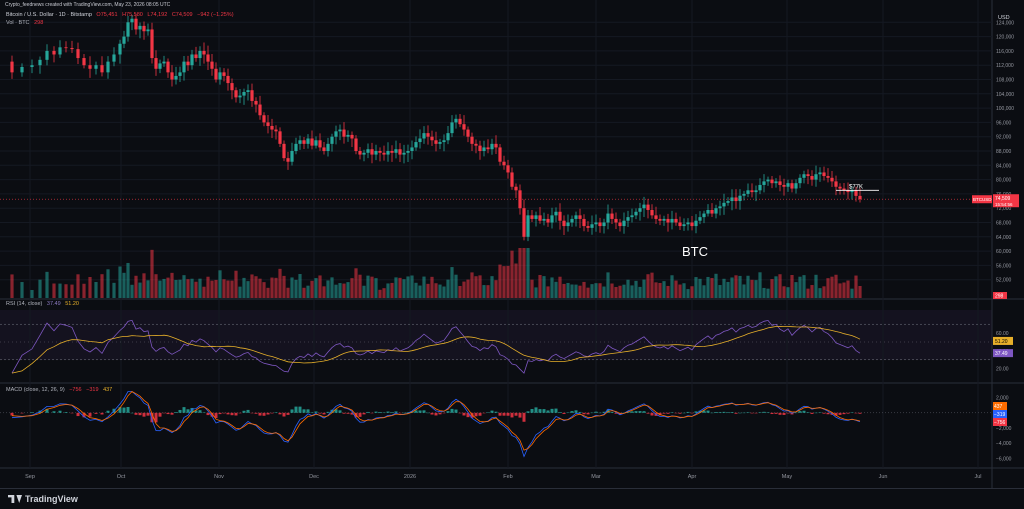  What do you see at coordinates (695, 251) in the screenshot?
I see `btc-annotation: BTC` at bounding box center [695, 251].